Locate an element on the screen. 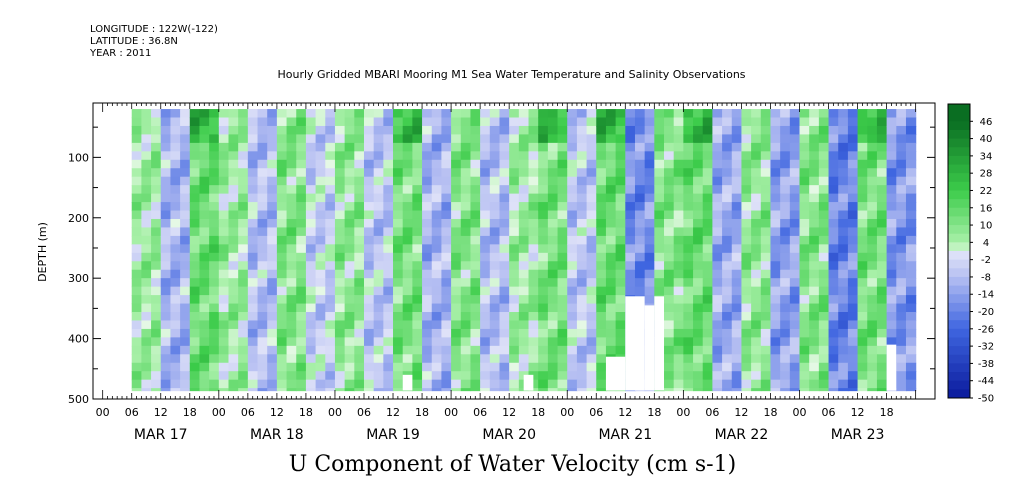 Image resolution: width=1009 pixels, height=504 pixels. colorbar-label: 22 is located at coordinates (986, 191).